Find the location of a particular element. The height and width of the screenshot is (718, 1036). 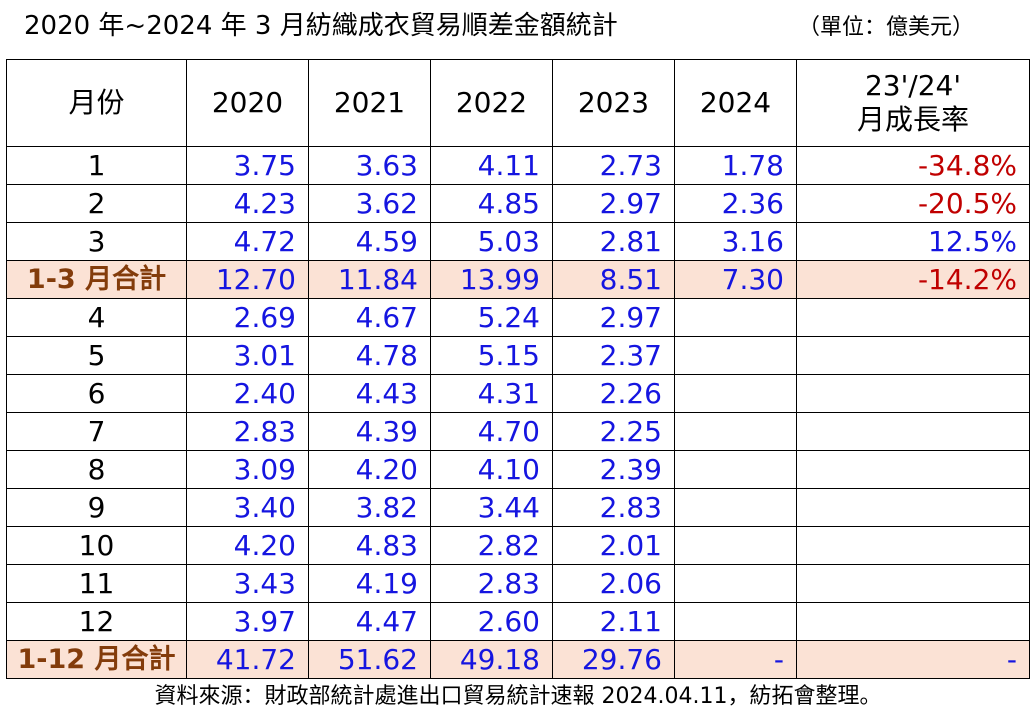

table-row: 10 4.20 4.83 2.82 2.01 is located at coordinates (518, 545).